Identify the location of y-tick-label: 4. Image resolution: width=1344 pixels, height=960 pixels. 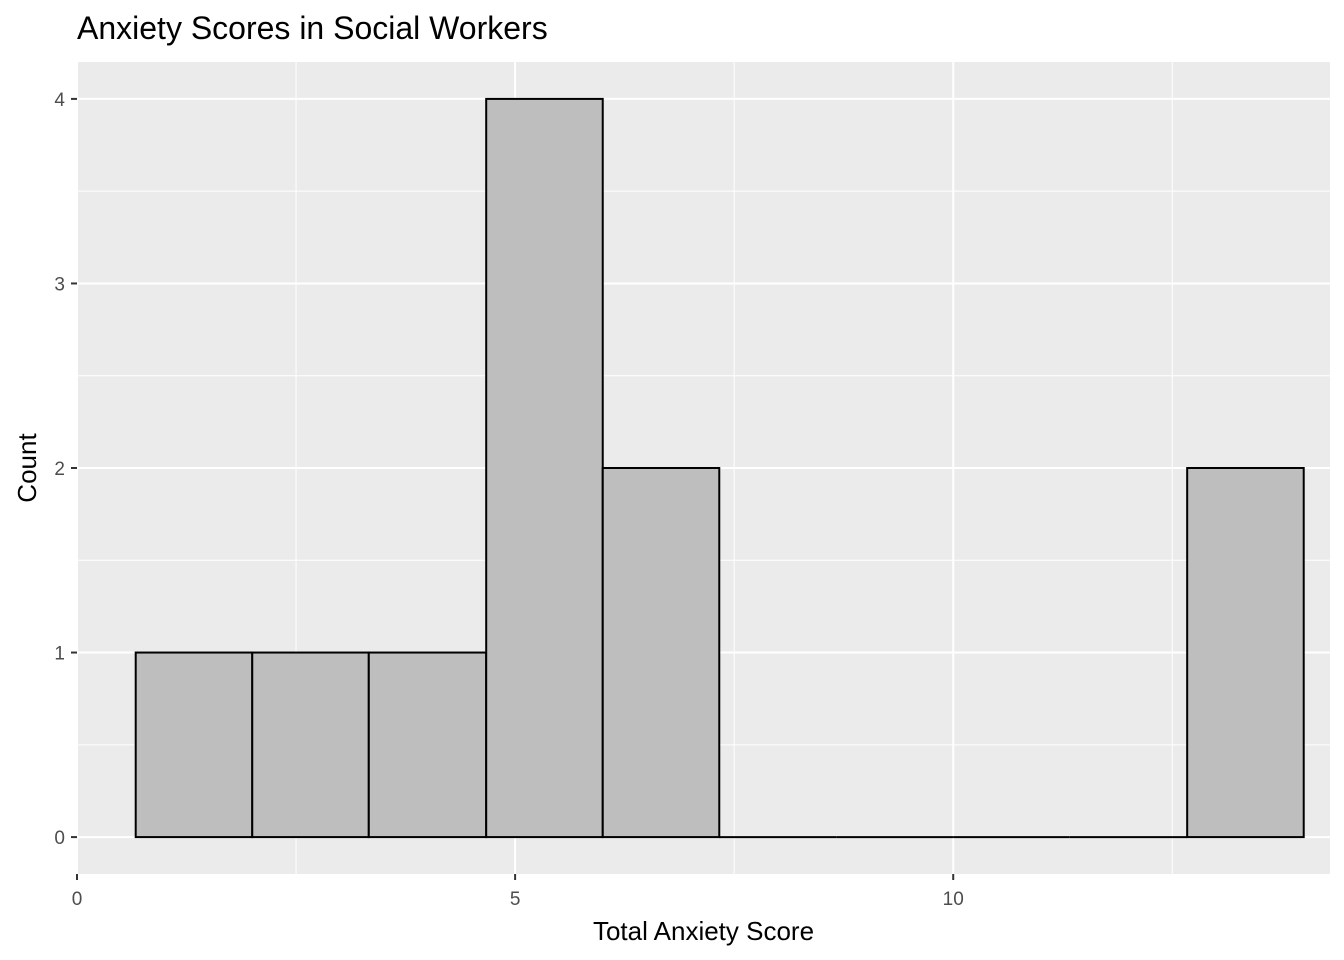
(59, 100).